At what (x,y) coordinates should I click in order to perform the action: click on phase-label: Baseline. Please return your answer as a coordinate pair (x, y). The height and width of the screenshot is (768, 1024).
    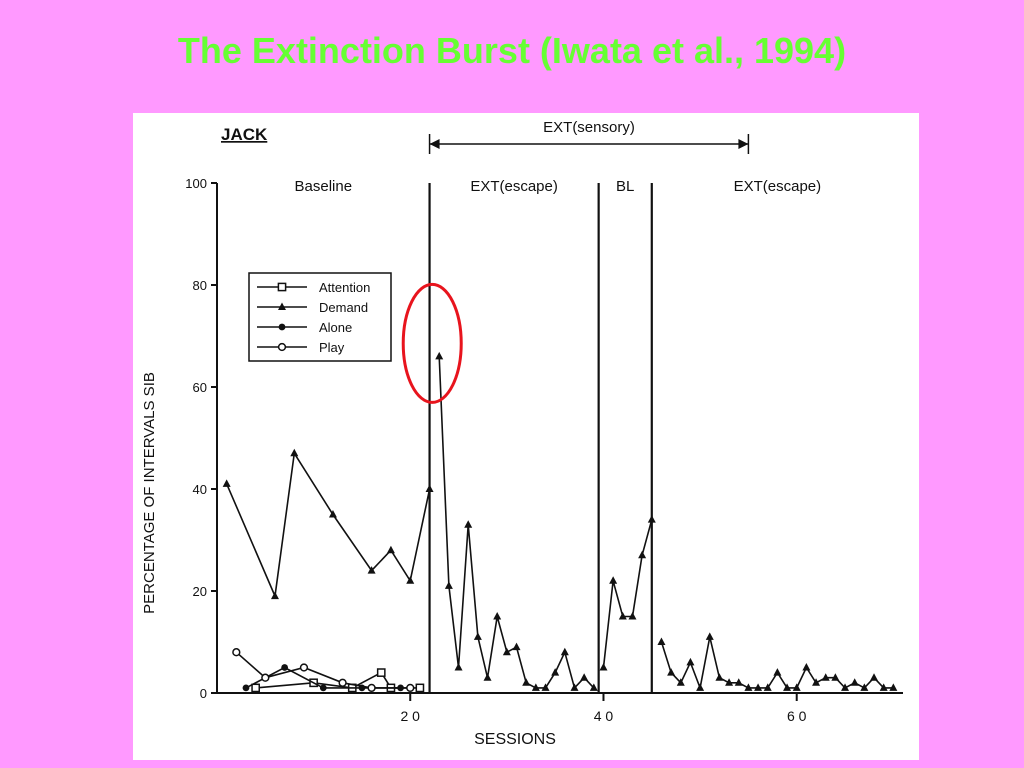
    Looking at the image, I should click on (324, 186).